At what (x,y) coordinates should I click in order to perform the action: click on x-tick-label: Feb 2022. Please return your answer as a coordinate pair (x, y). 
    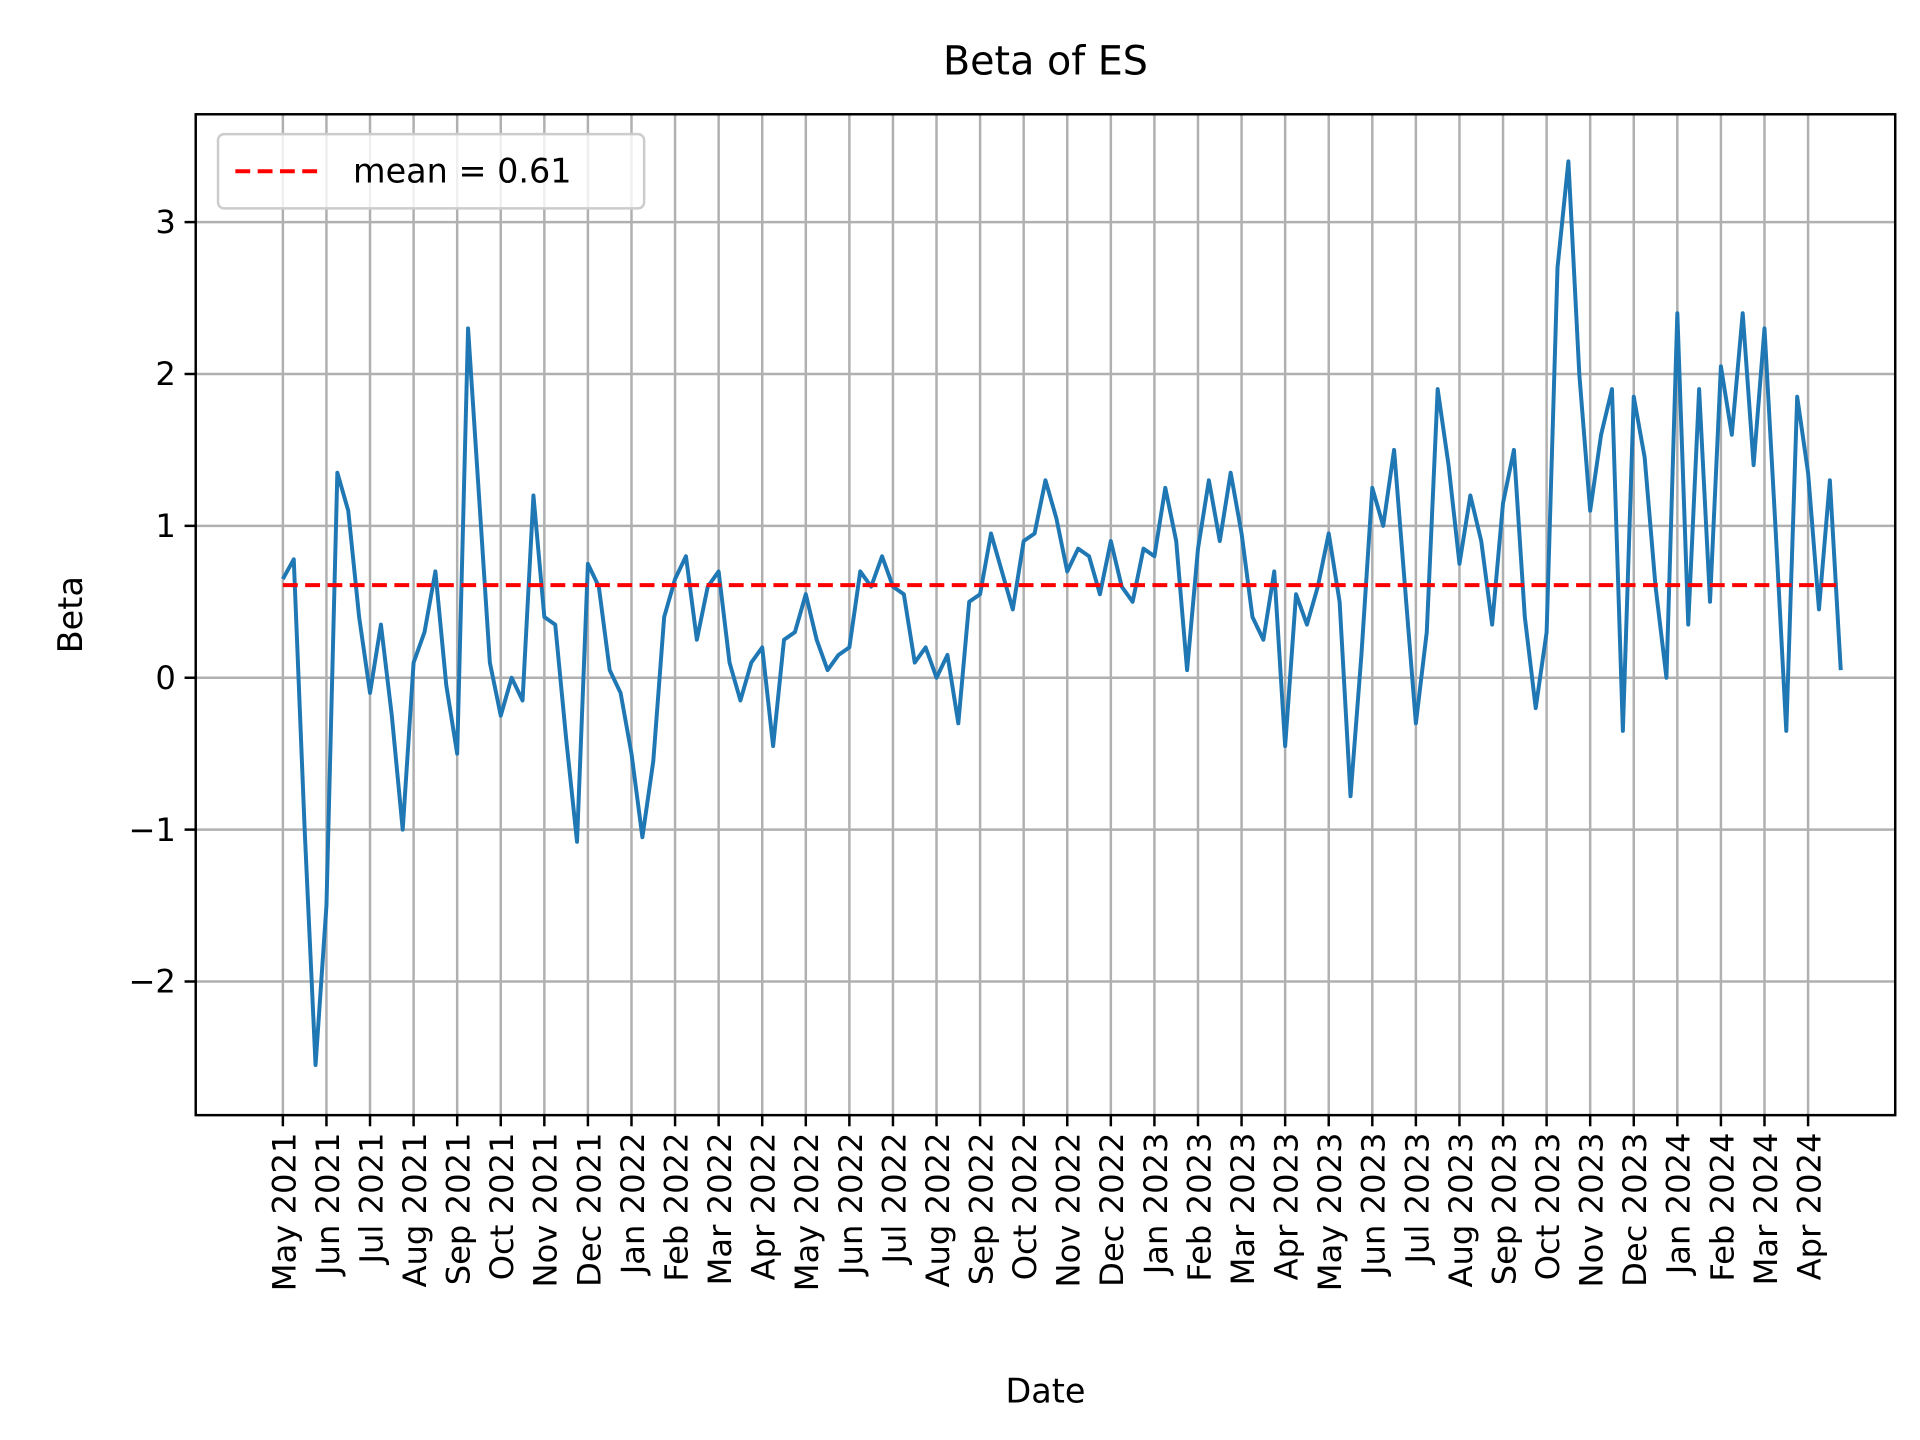
    Looking at the image, I should click on (676, 1206).